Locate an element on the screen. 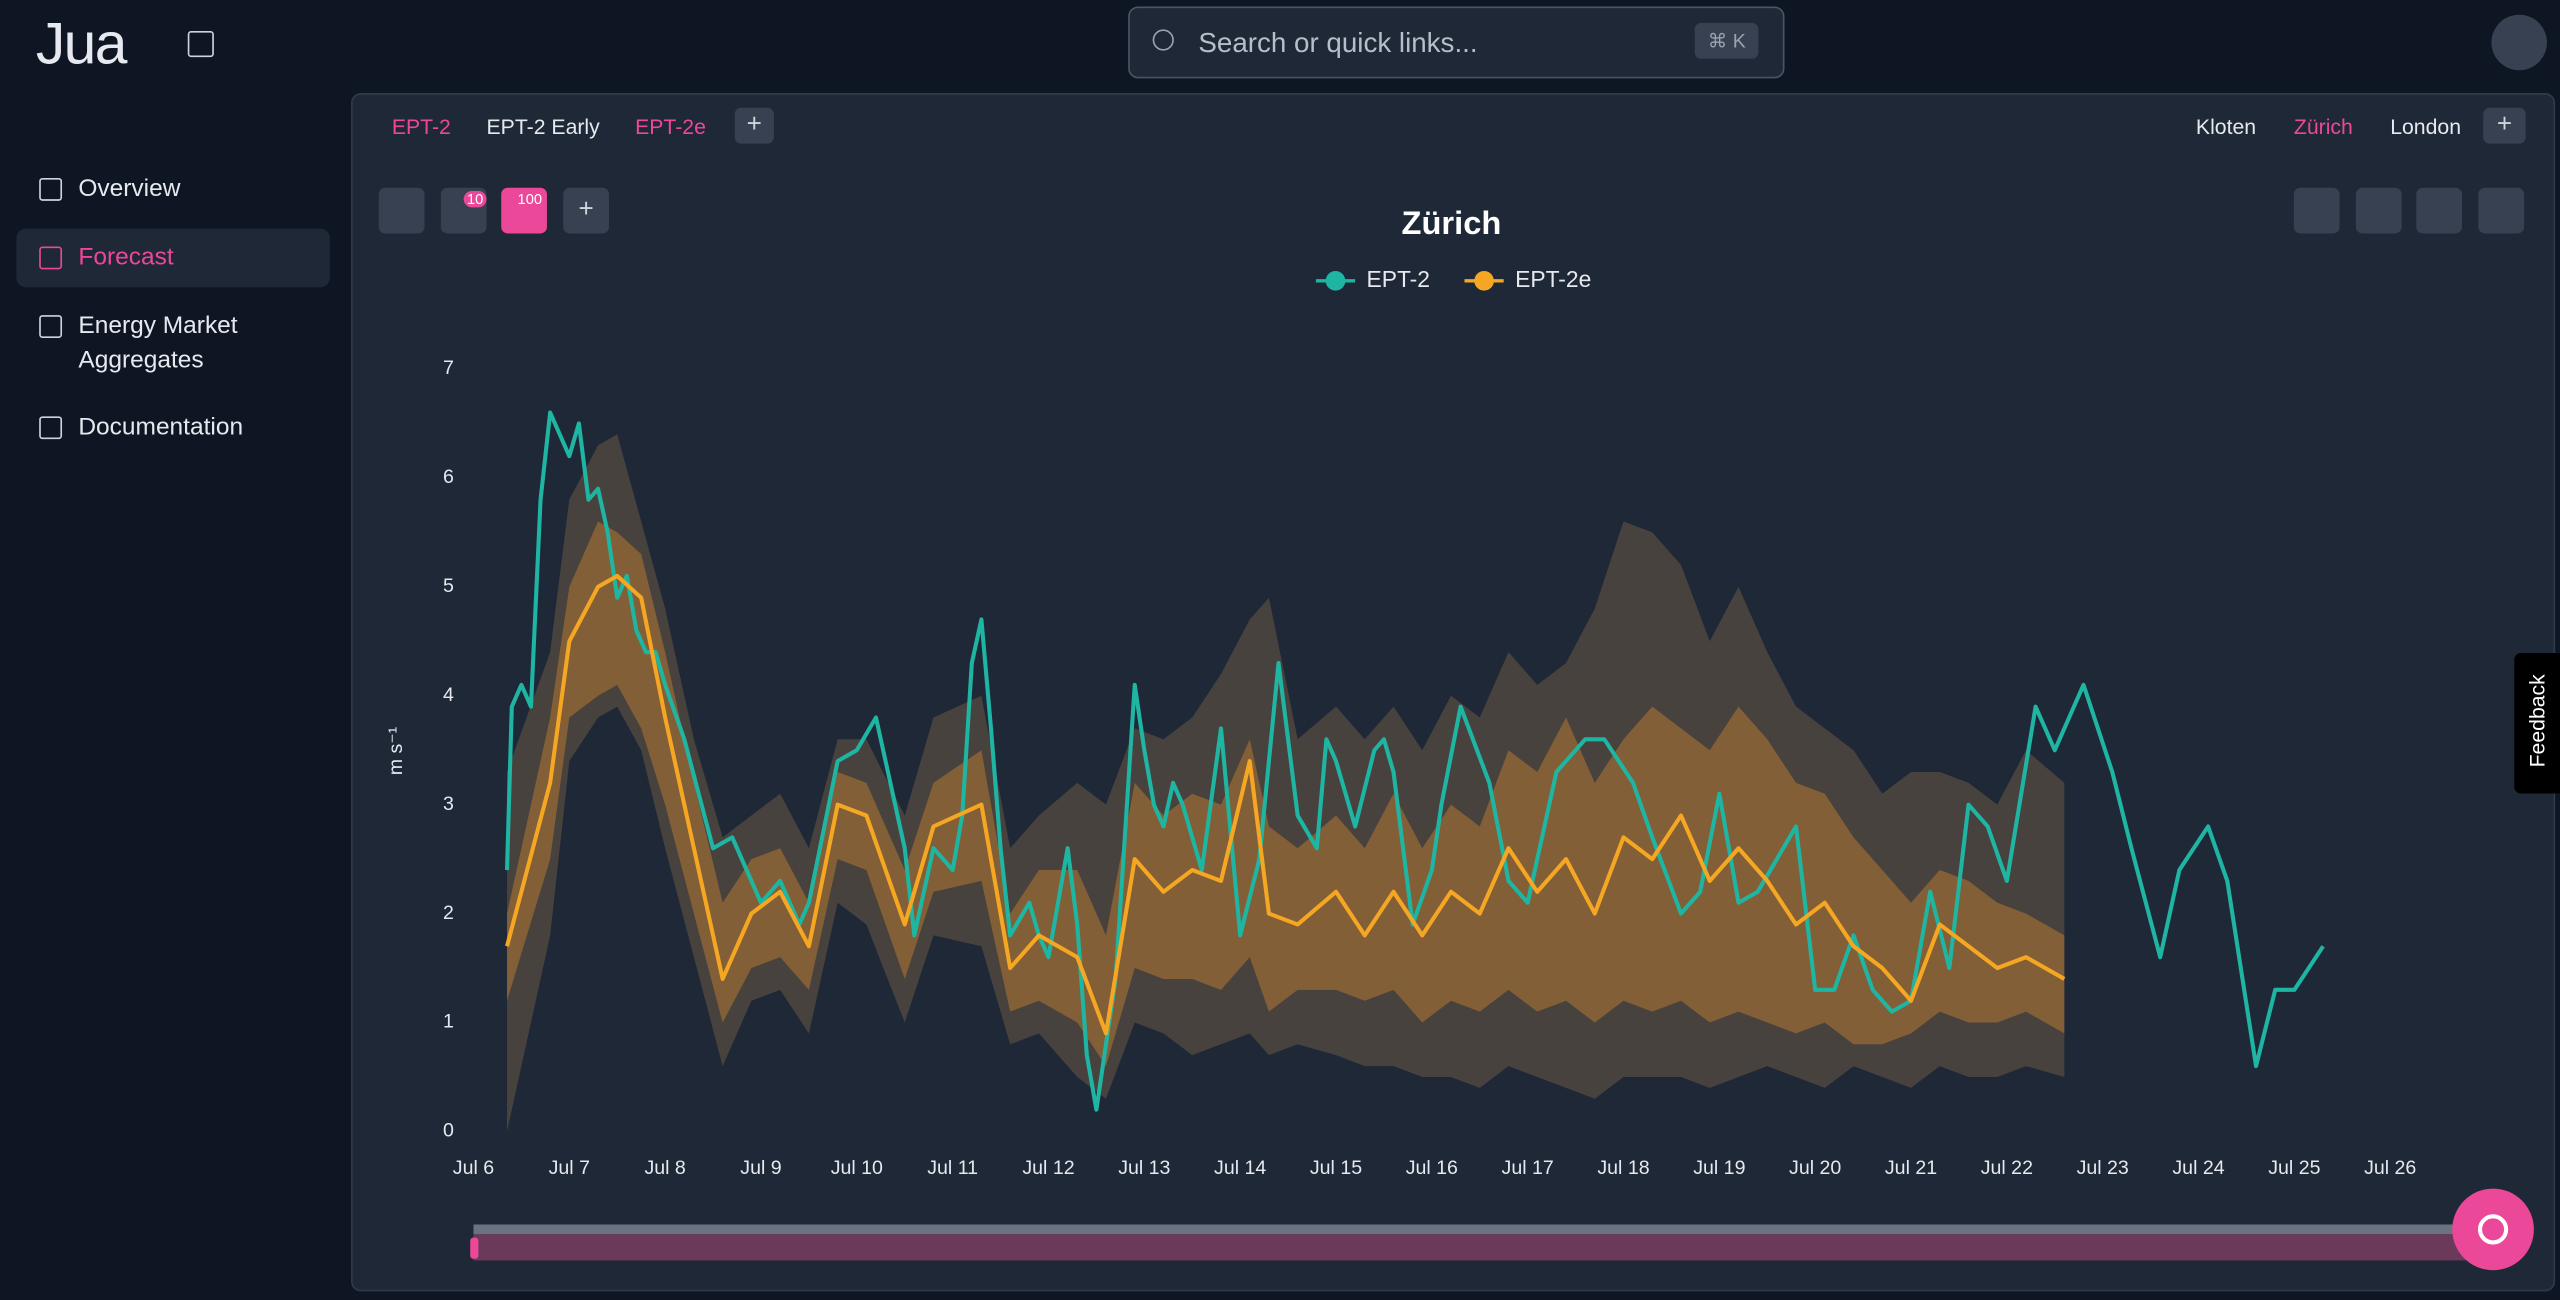 The height and width of the screenshot is (1300, 2560). y-axis-label: m s⁻¹ is located at coordinates (396, 750).